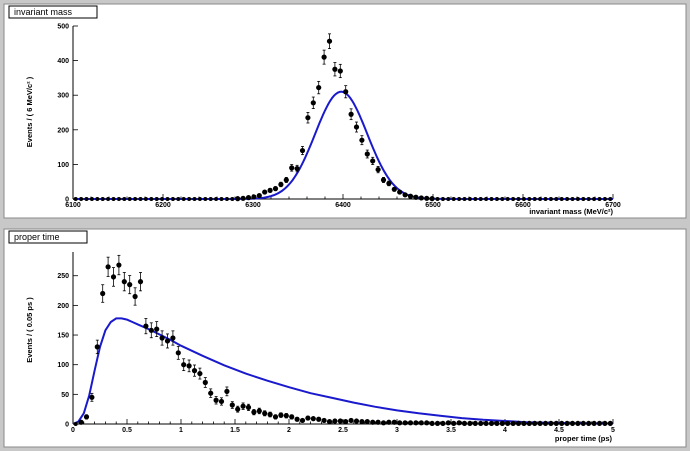  I want to click on x-tick-label: 6300, so click(253, 205).